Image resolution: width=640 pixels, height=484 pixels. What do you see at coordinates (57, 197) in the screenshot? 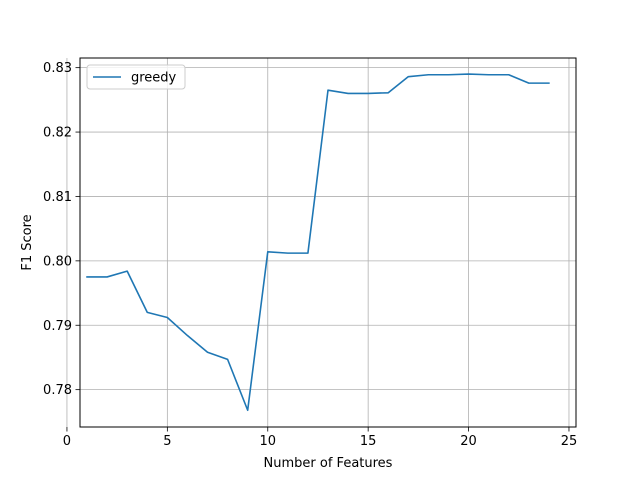
I see `y-tick-label: 0.81` at bounding box center [57, 197].